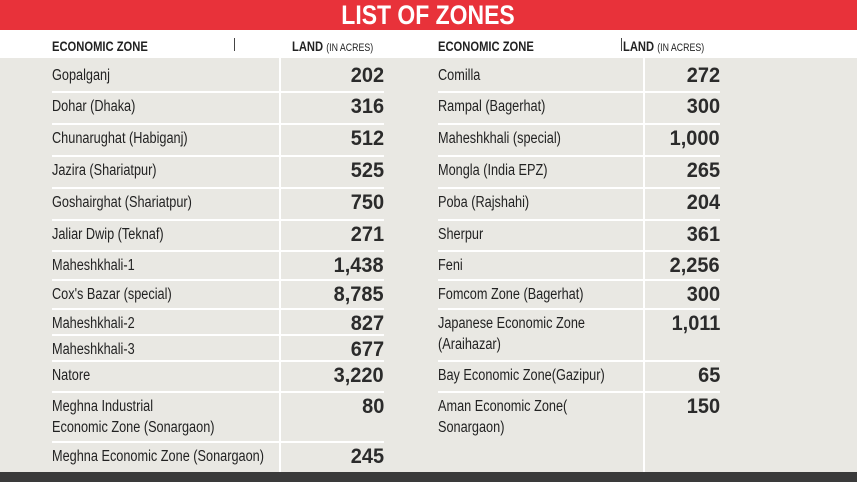  I want to click on zone-name: Chunarughat (Habiganj), so click(120, 138).